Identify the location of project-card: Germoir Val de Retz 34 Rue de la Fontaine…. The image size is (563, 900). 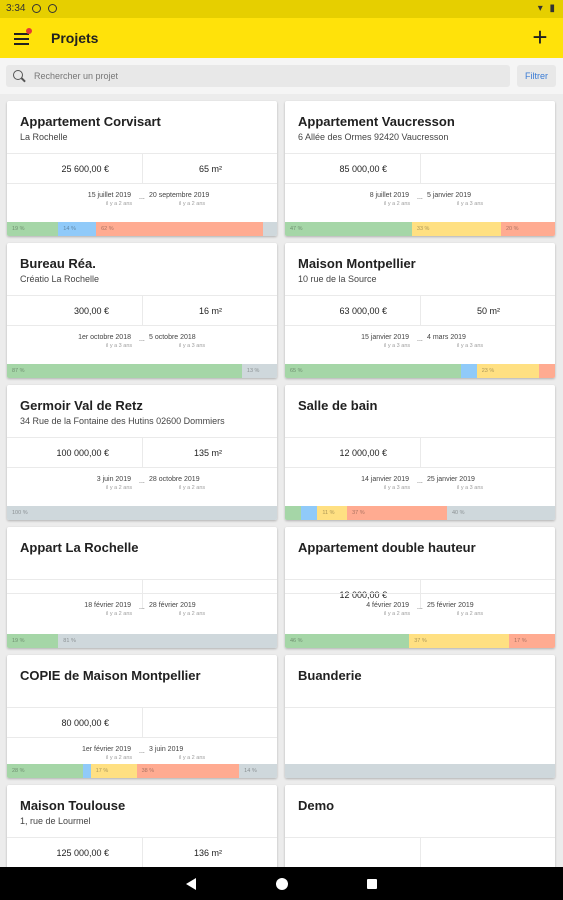
(142, 452).